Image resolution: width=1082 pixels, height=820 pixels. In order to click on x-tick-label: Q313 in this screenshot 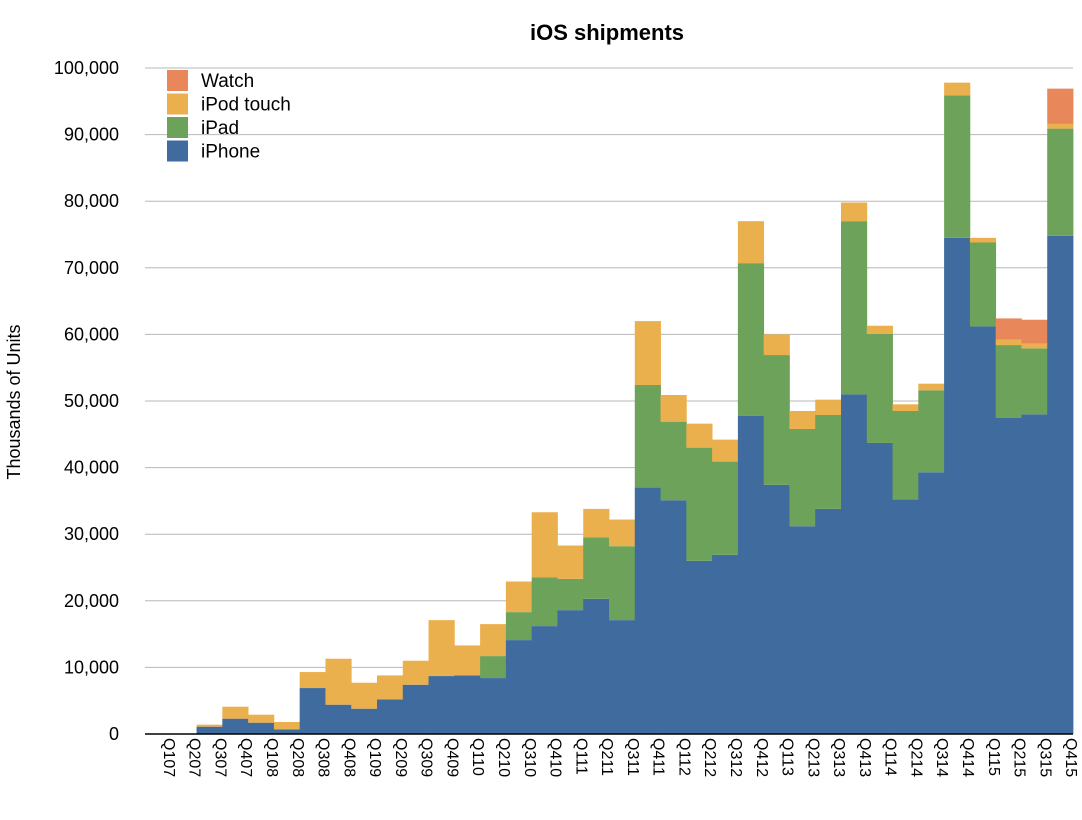, I will do `click(838, 757)`.